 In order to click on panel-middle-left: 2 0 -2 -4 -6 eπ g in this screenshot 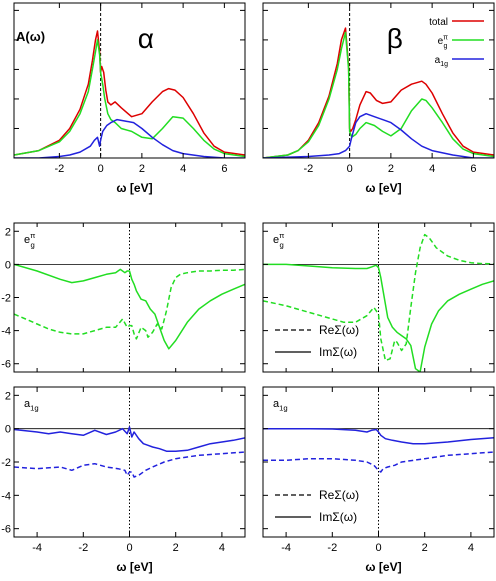, I will do `click(123, 297)`.